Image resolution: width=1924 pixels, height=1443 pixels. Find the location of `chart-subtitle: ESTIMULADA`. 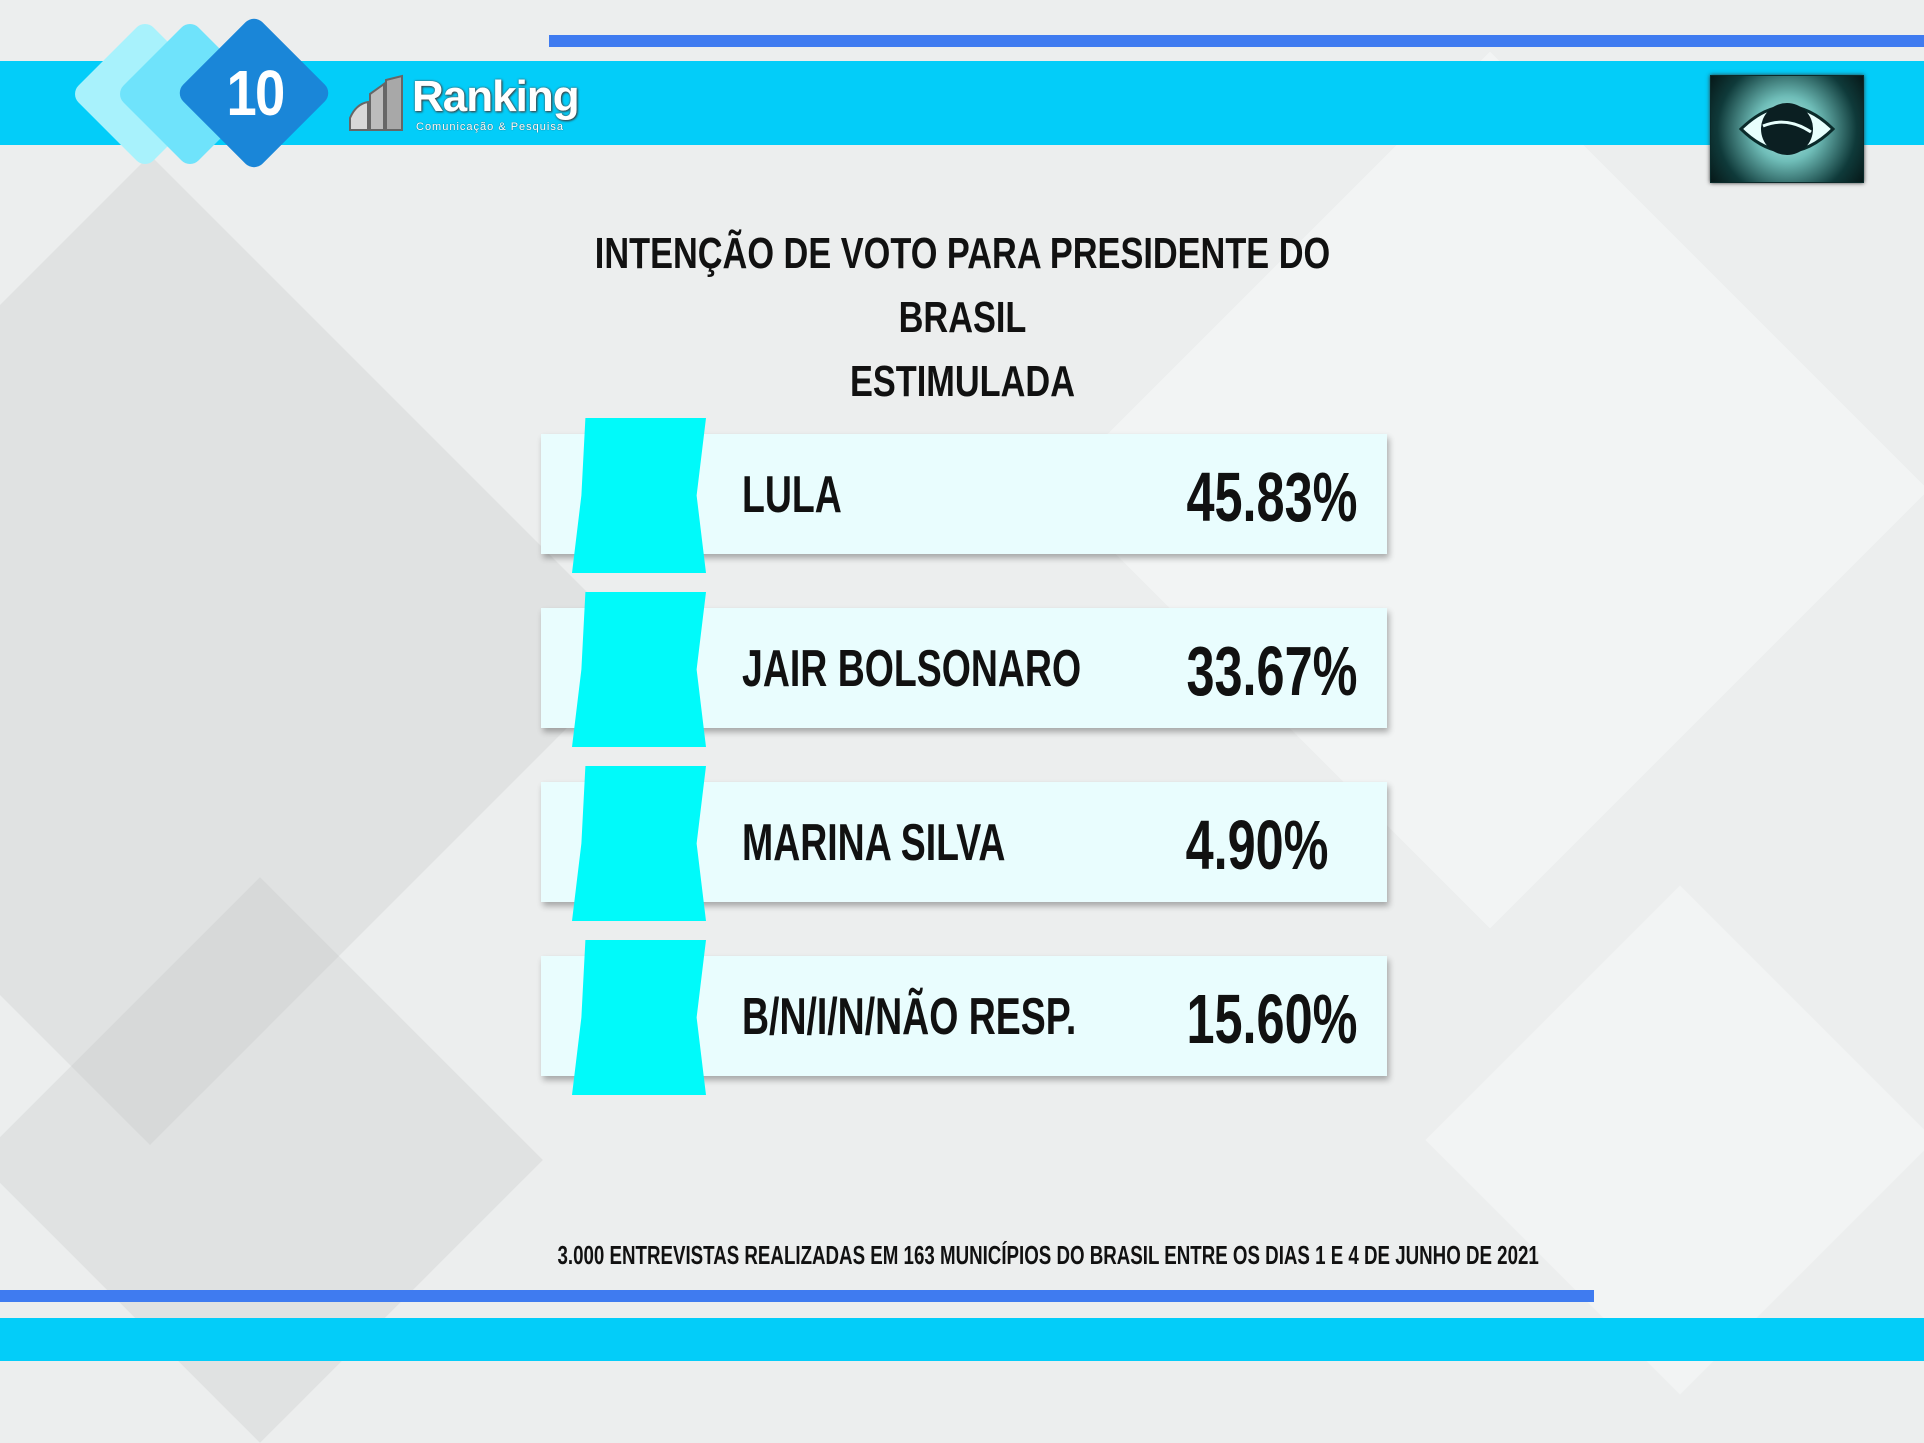

chart-subtitle: ESTIMULADA is located at coordinates (962, 381).